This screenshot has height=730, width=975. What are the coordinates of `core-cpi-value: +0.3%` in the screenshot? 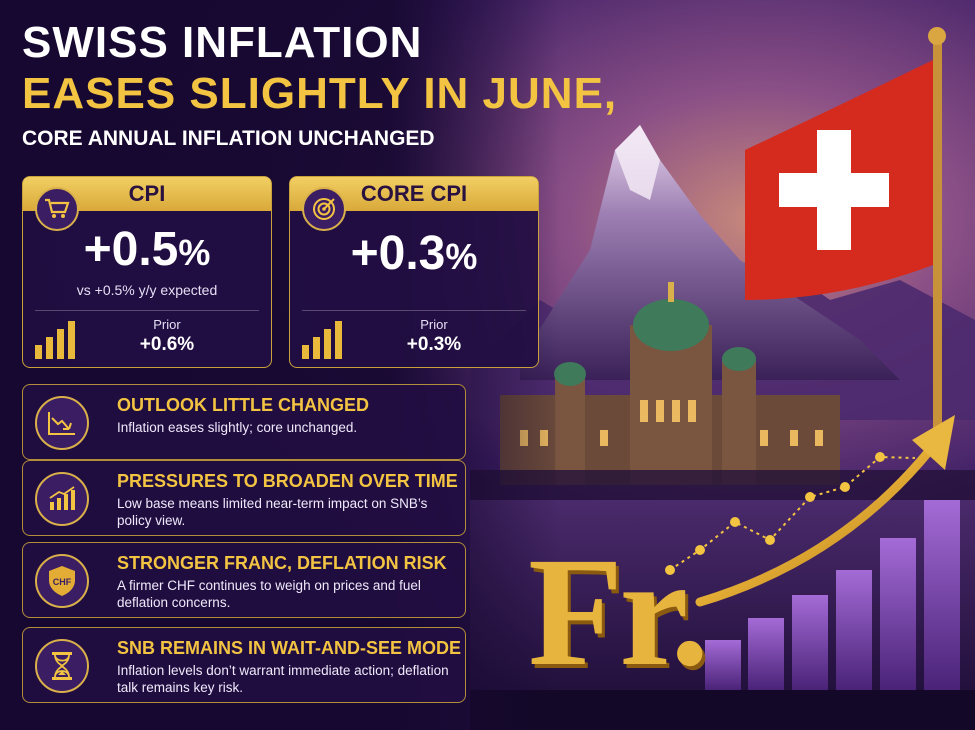 It's located at (414, 255).